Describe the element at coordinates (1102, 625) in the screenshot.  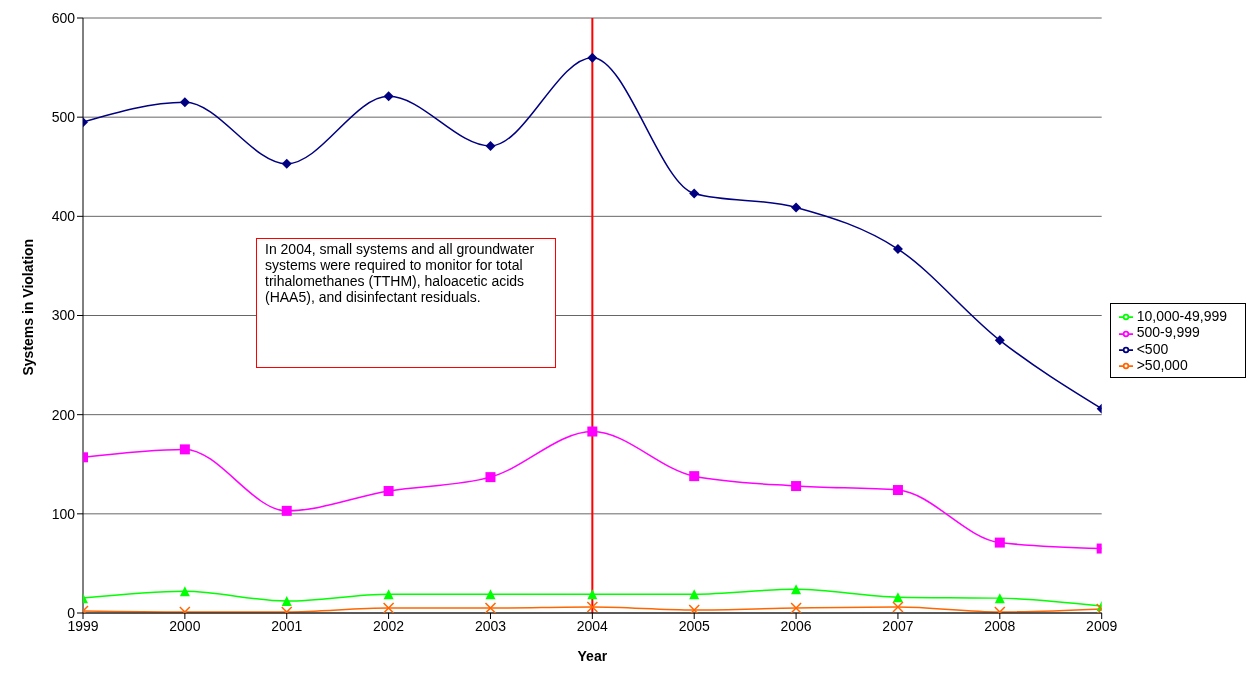
I see `x-tick-label: 2009` at that location.